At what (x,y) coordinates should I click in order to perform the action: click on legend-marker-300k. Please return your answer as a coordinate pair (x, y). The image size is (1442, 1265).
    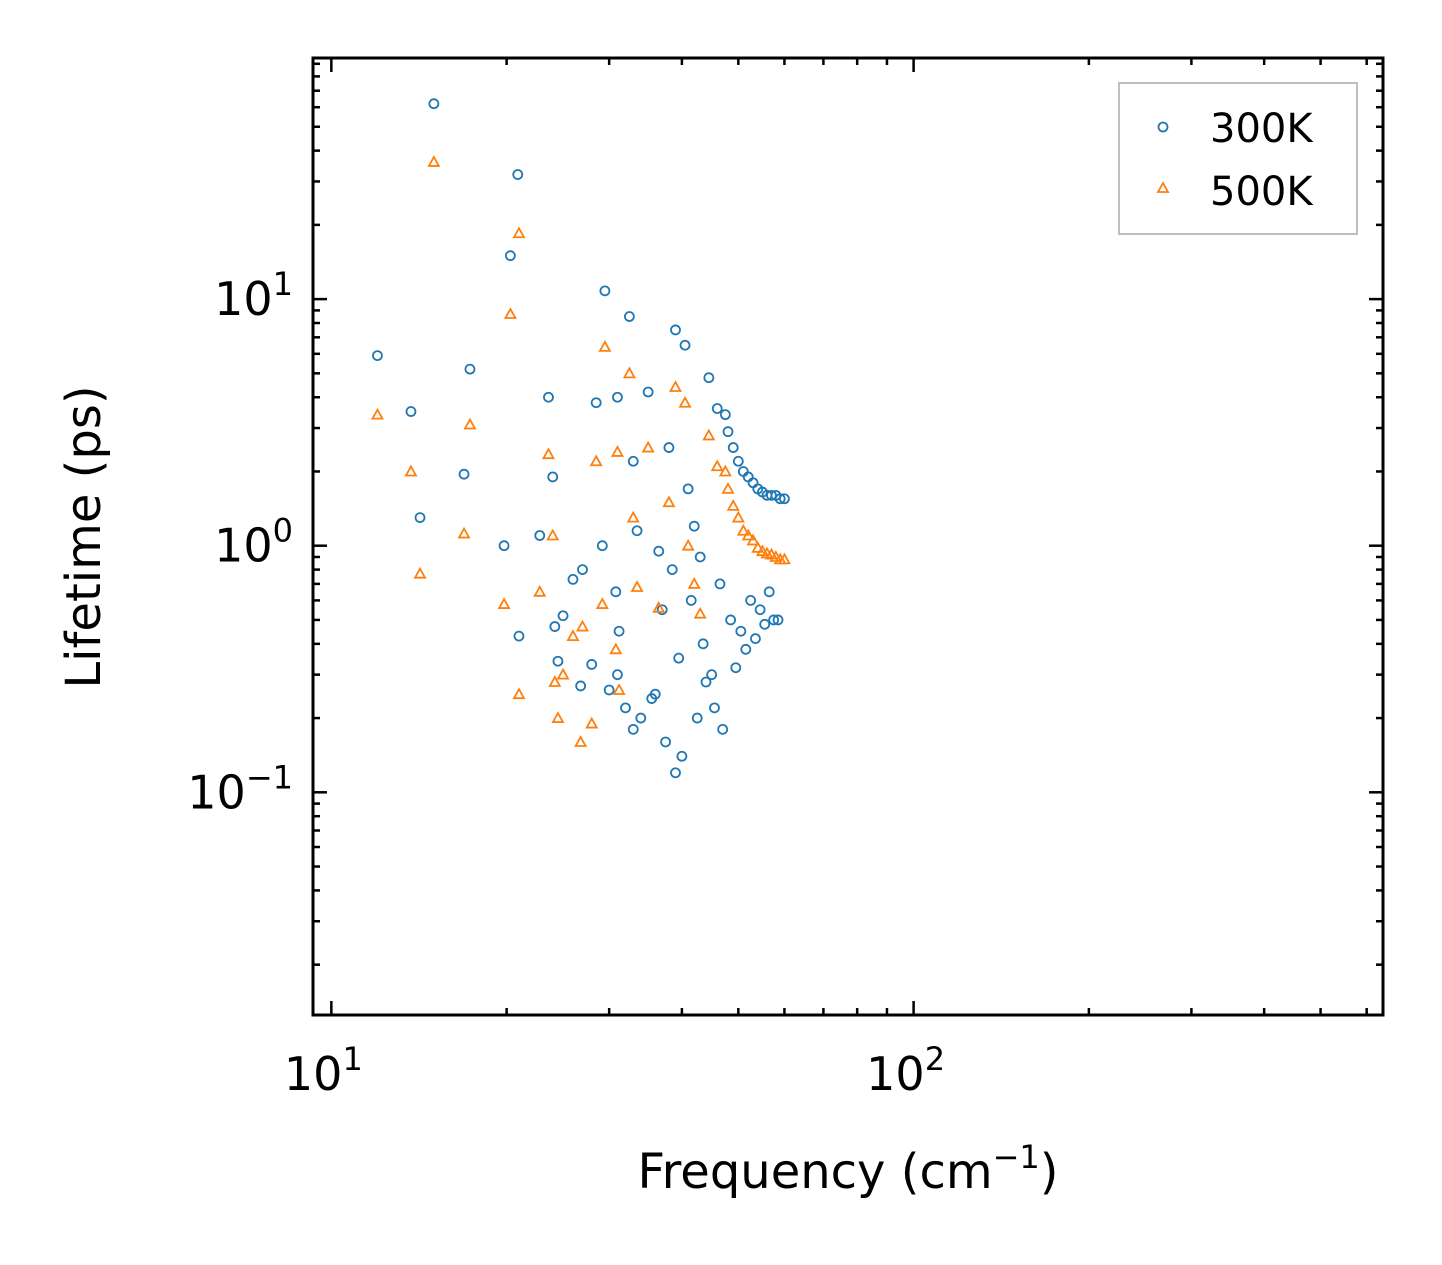
    Looking at the image, I should click on (1163, 127).